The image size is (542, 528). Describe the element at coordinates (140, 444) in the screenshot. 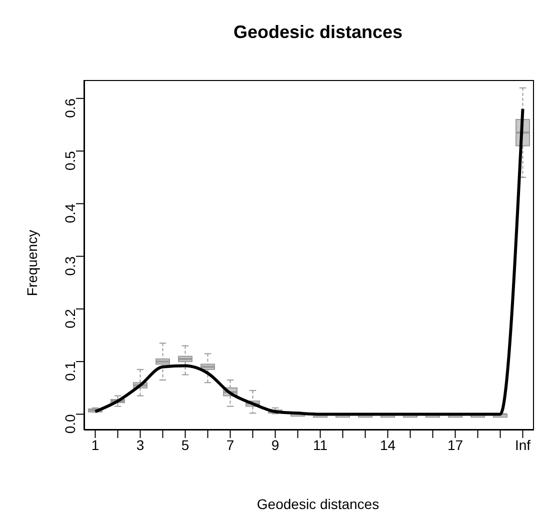

I see `x-tick-label: 3` at that location.